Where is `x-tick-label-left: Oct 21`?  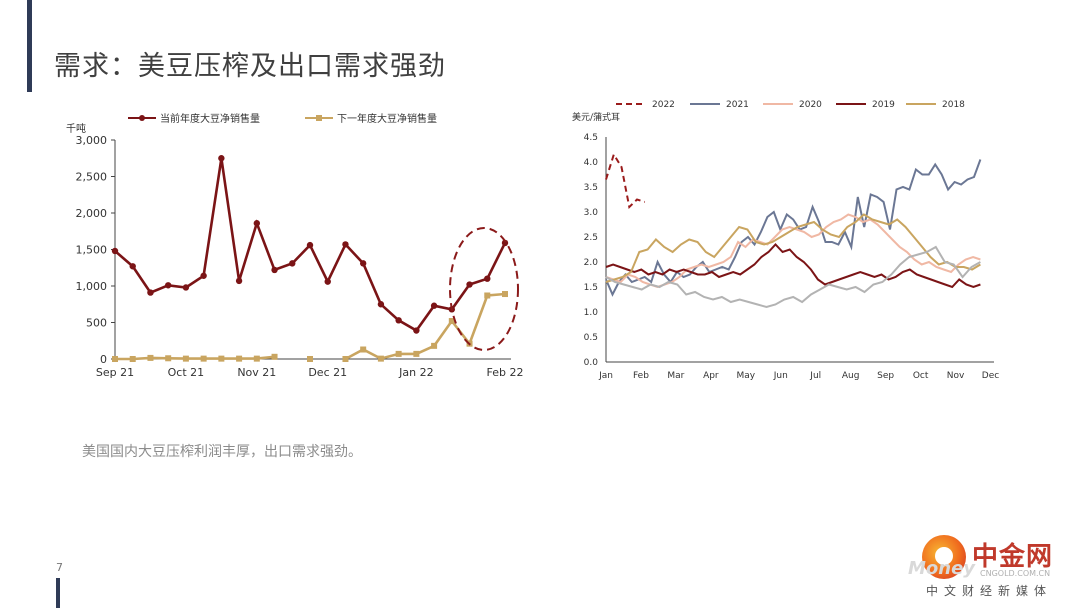
x-tick-label-left: Oct 21 is located at coordinates (186, 372).